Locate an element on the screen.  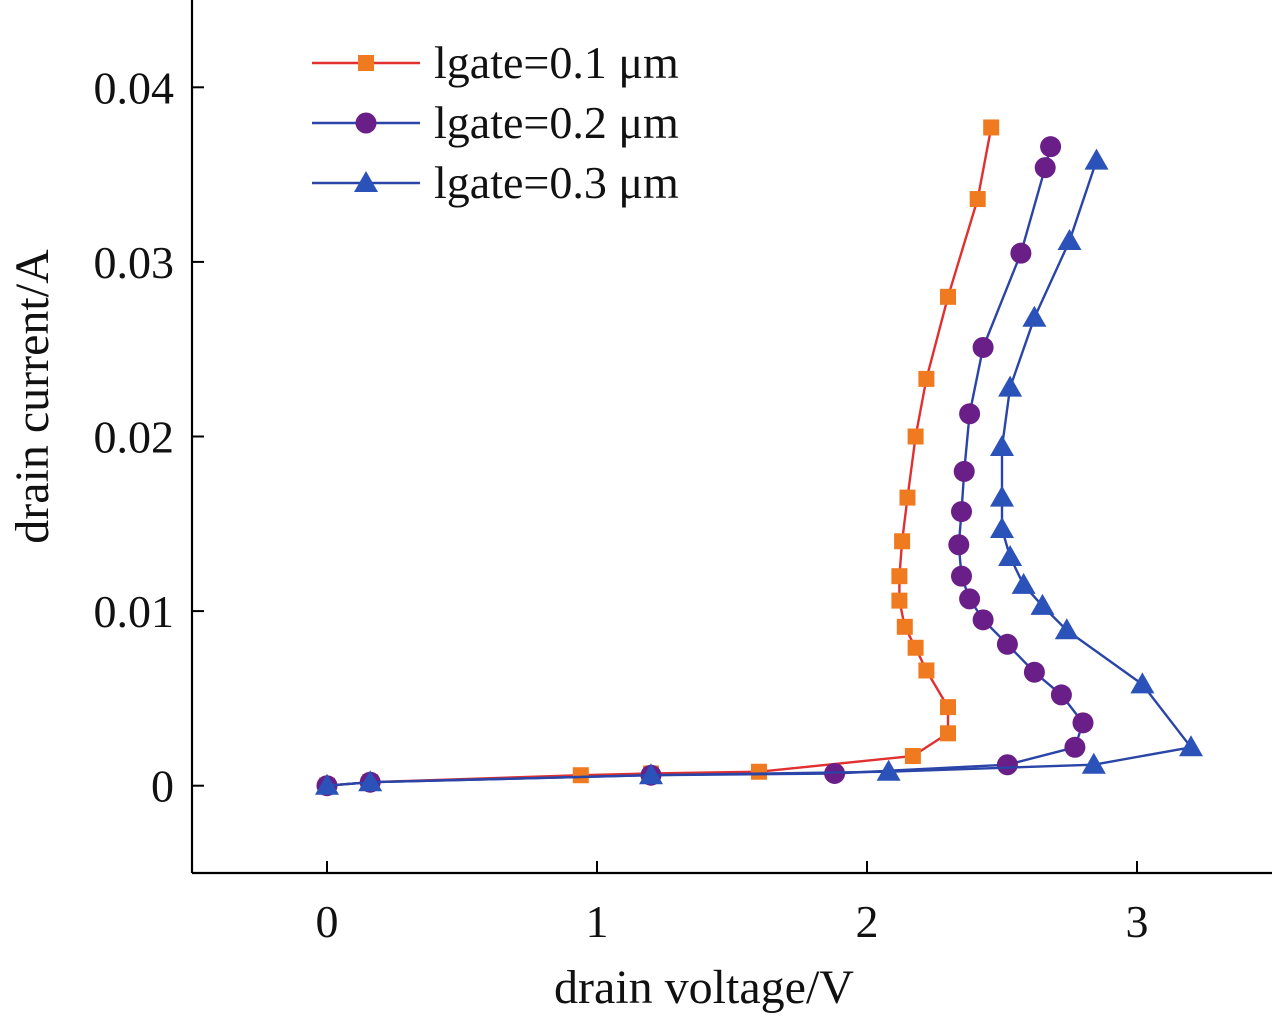
x-tick-label: 3 is located at coordinates (1137, 921).